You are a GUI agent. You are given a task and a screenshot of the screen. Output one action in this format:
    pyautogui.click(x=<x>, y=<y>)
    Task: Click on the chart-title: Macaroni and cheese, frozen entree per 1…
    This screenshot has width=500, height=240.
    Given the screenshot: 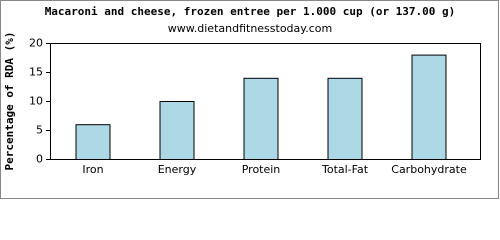 What is the action you would take?
    pyautogui.click(x=250, y=11)
    